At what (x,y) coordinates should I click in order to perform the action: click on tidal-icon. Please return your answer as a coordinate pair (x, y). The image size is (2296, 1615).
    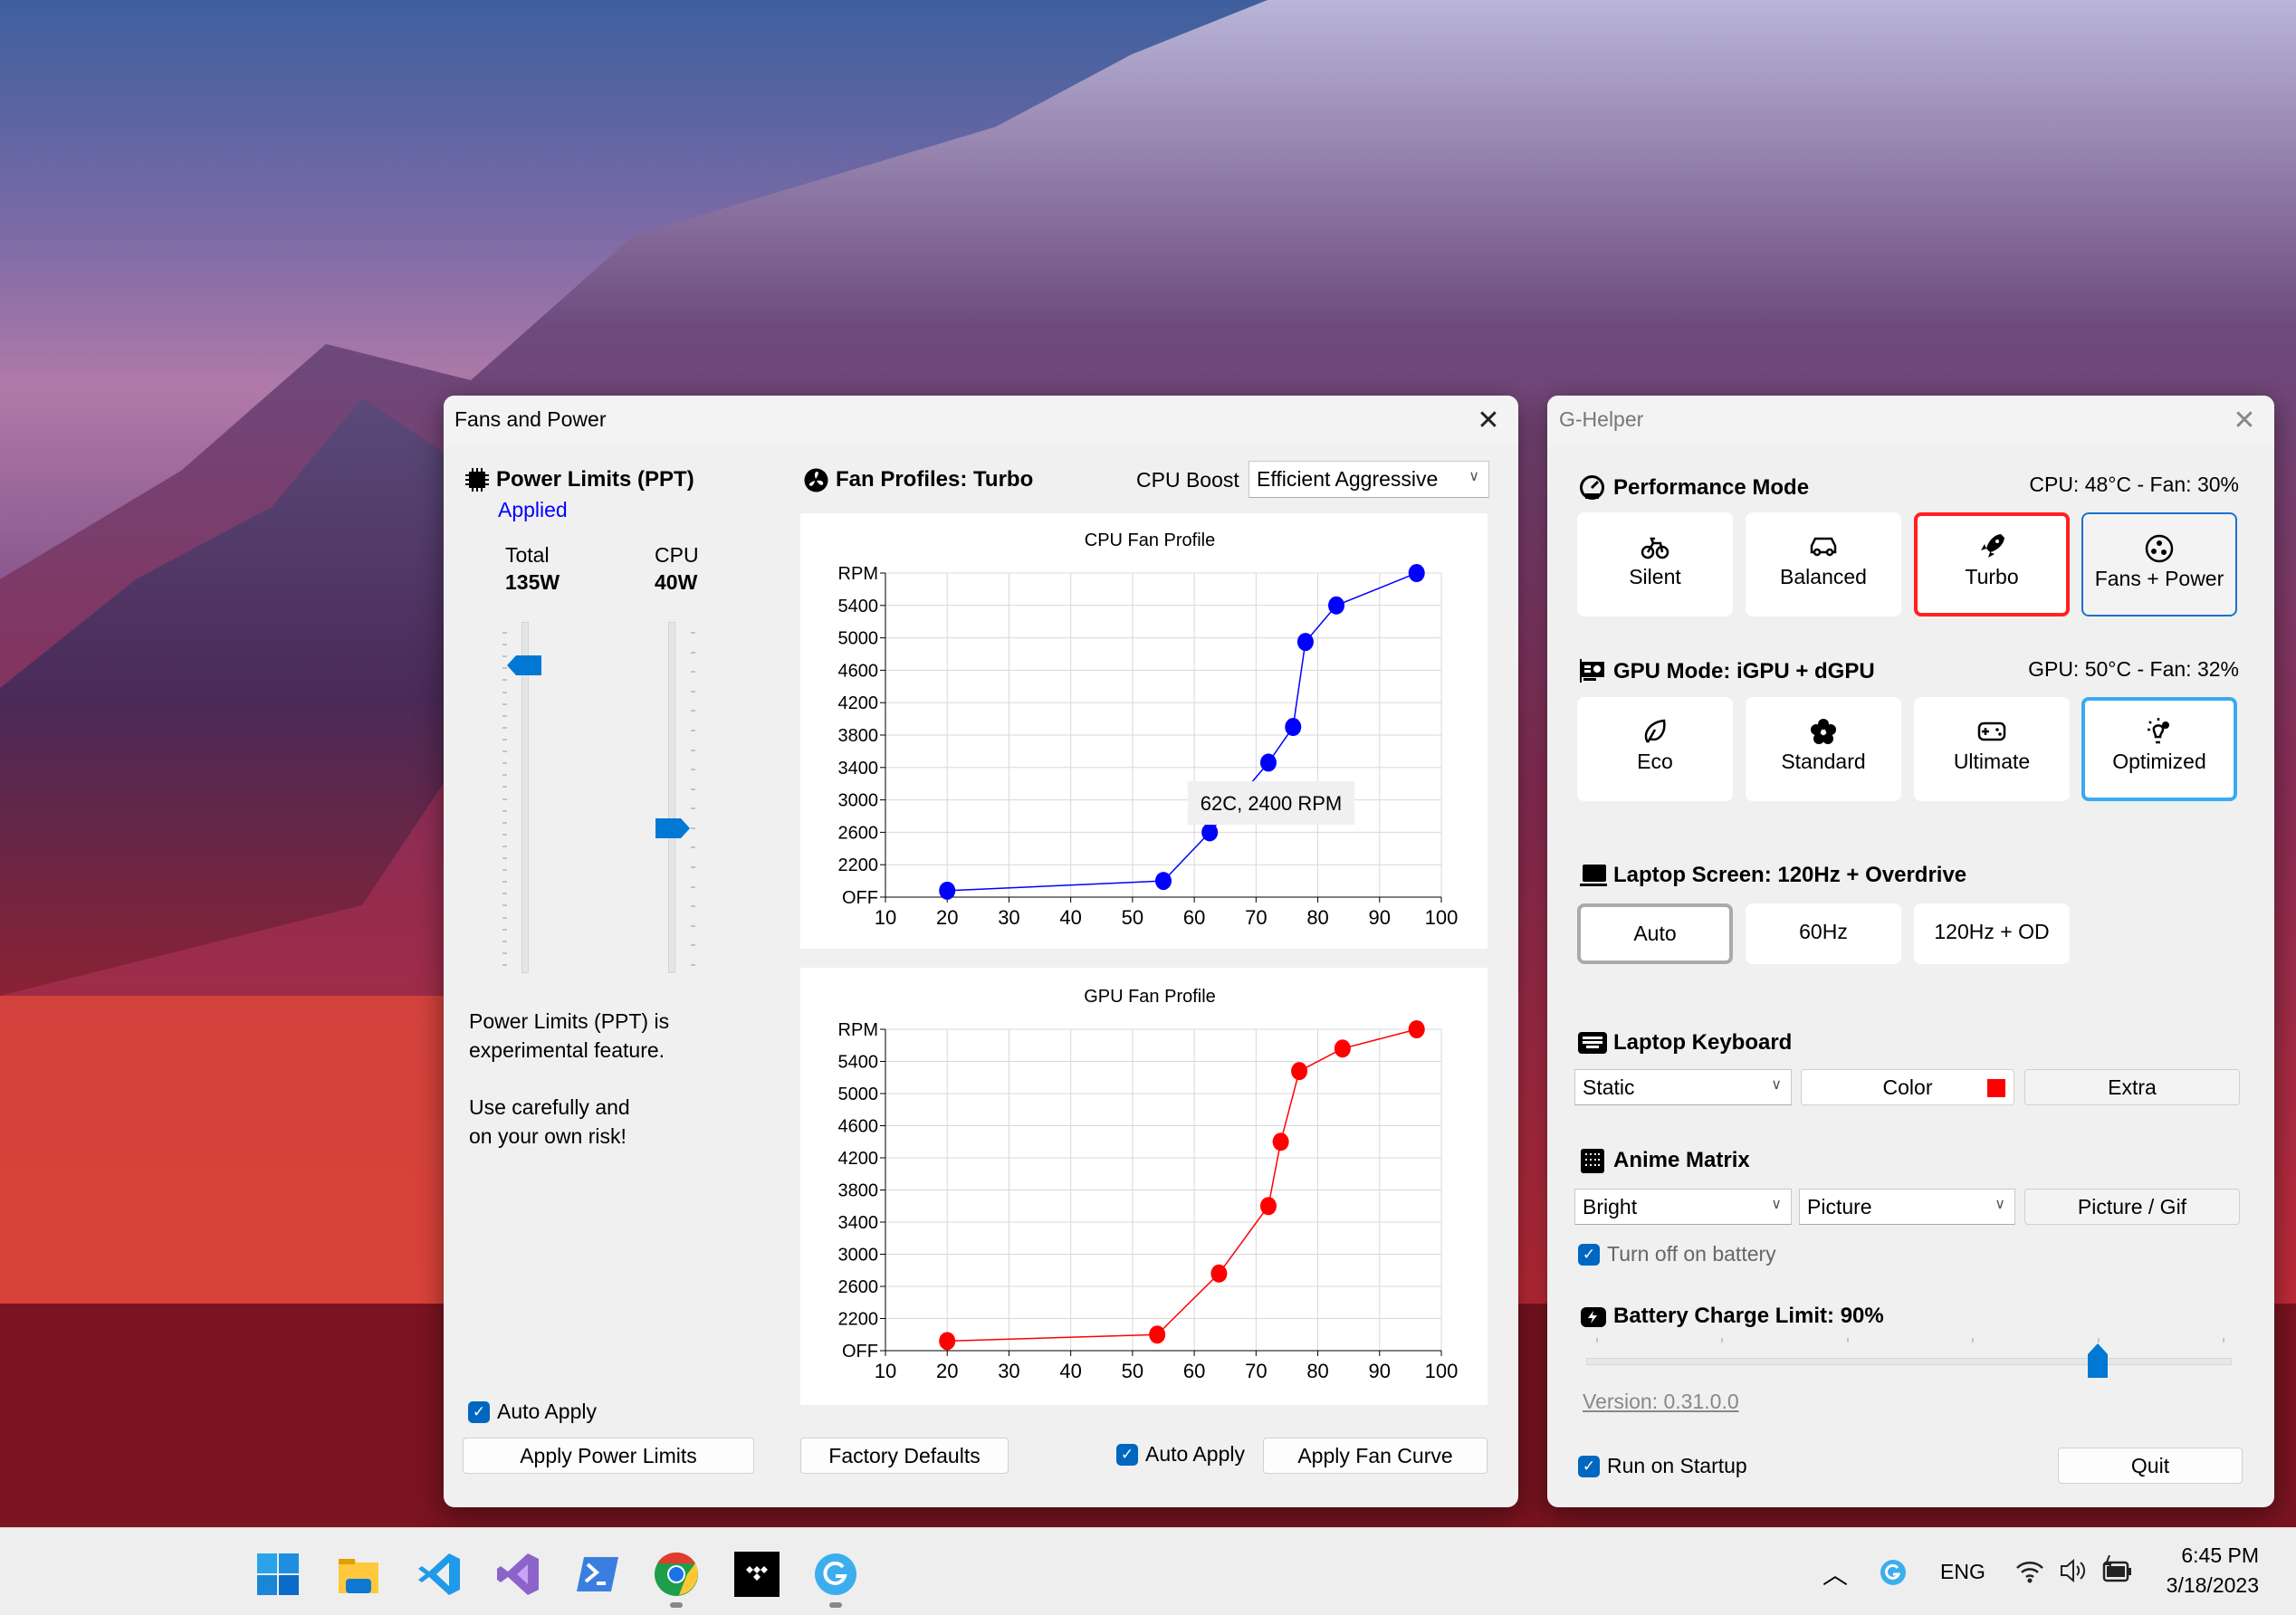
    Looking at the image, I should click on (757, 1574).